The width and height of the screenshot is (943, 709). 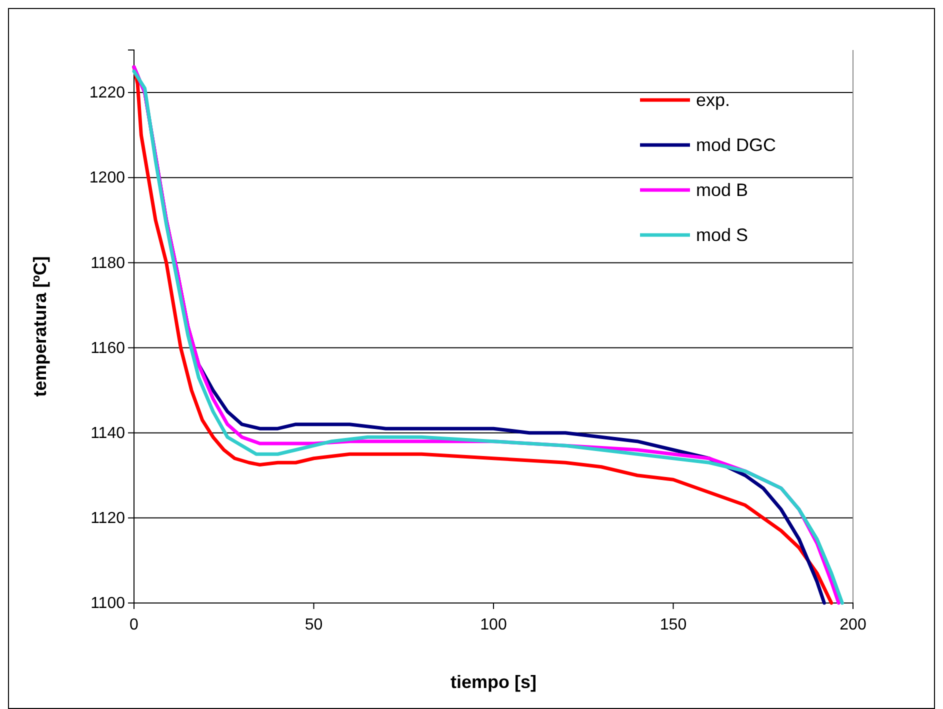 What do you see at coordinates (493, 625) in the screenshot?
I see `x-tick-label: 100` at bounding box center [493, 625].